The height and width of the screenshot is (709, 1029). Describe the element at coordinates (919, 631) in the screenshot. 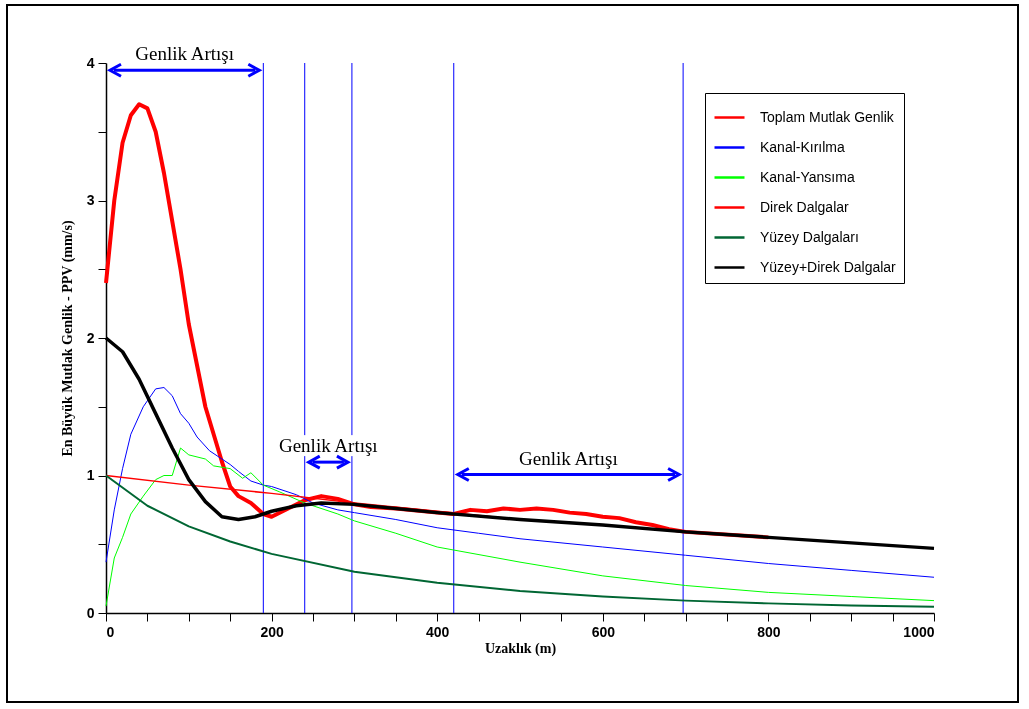

I see `x-tick-label: 1000` at that location.